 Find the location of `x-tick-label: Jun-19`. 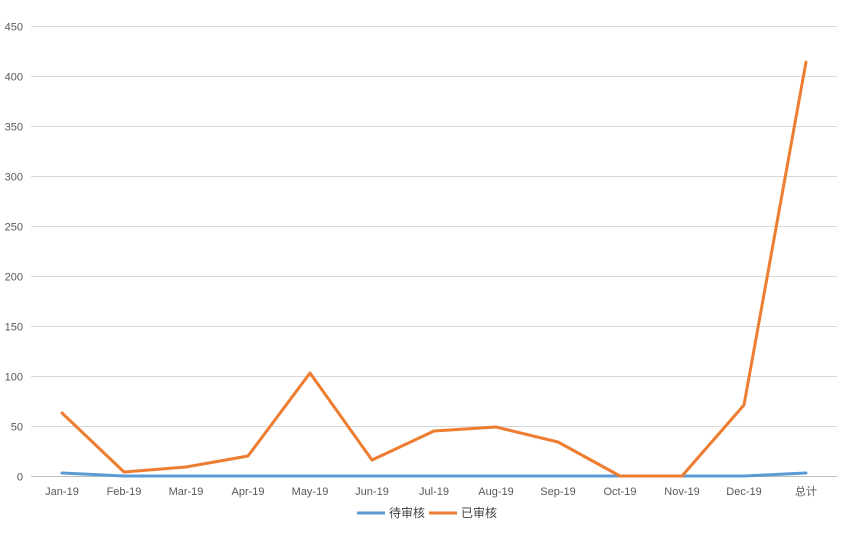

x-tick-label: Jun-19 is located at coordinates (372, 492).